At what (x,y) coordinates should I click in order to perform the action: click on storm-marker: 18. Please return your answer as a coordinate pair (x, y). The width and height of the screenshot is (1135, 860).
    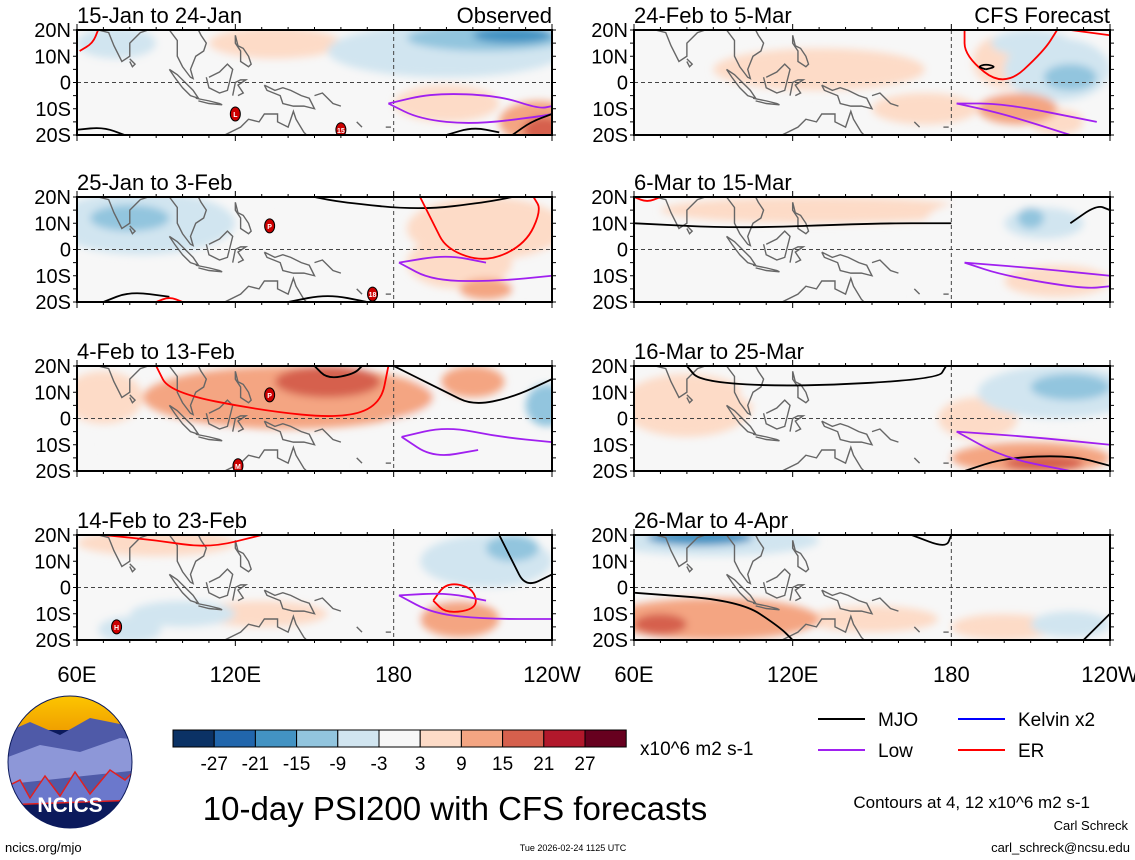
    Looking at the image, I should click on (373, 294).